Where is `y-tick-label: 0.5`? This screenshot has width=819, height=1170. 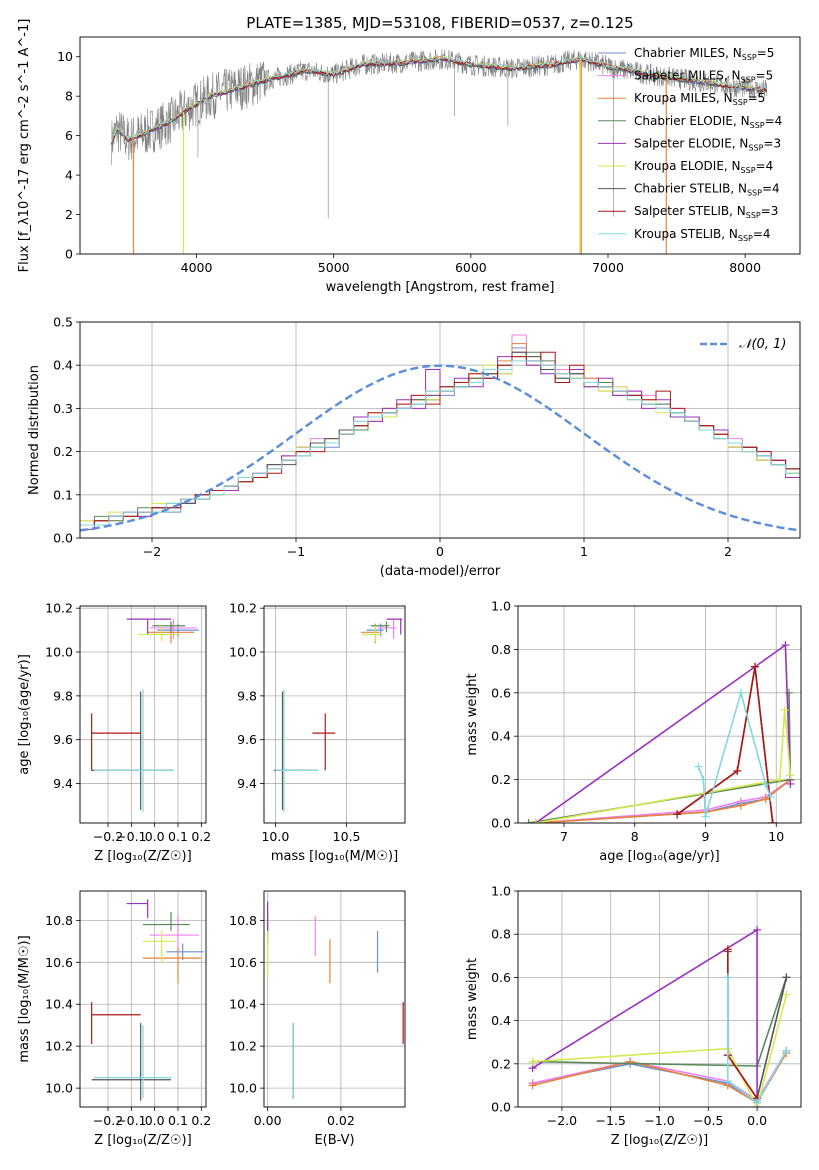 y-tick-label: 0.5 is located at coordinates (63, 322).